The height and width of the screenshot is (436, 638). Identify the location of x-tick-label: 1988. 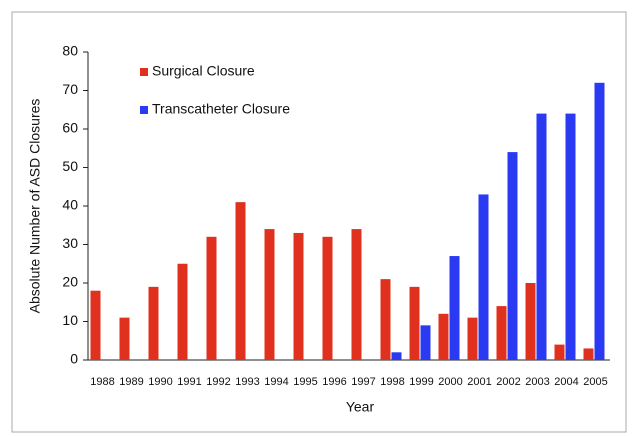
(102, 382).